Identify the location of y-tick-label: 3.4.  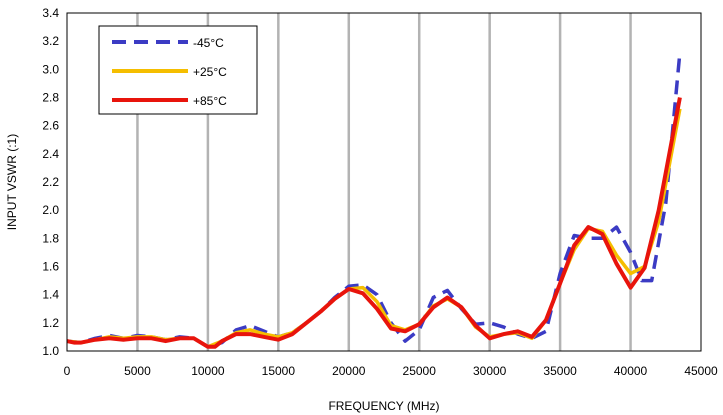
(50, 13).